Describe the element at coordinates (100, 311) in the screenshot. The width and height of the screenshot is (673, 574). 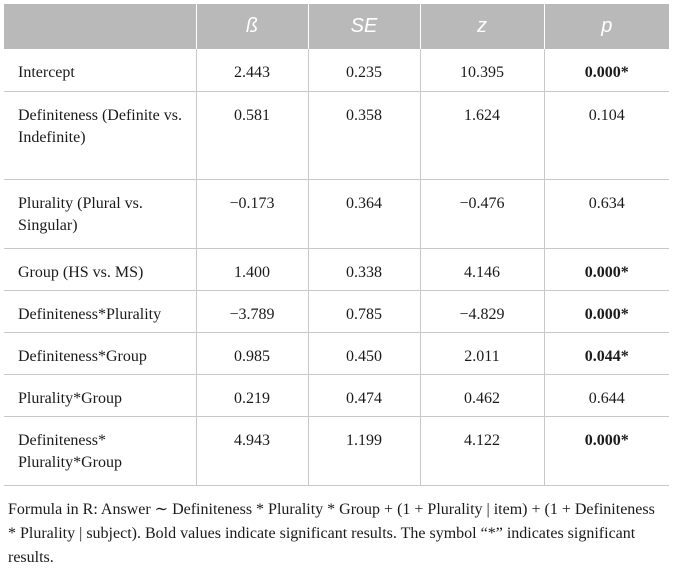
I see `term-cell: Definiteness*Plurality` at that location.